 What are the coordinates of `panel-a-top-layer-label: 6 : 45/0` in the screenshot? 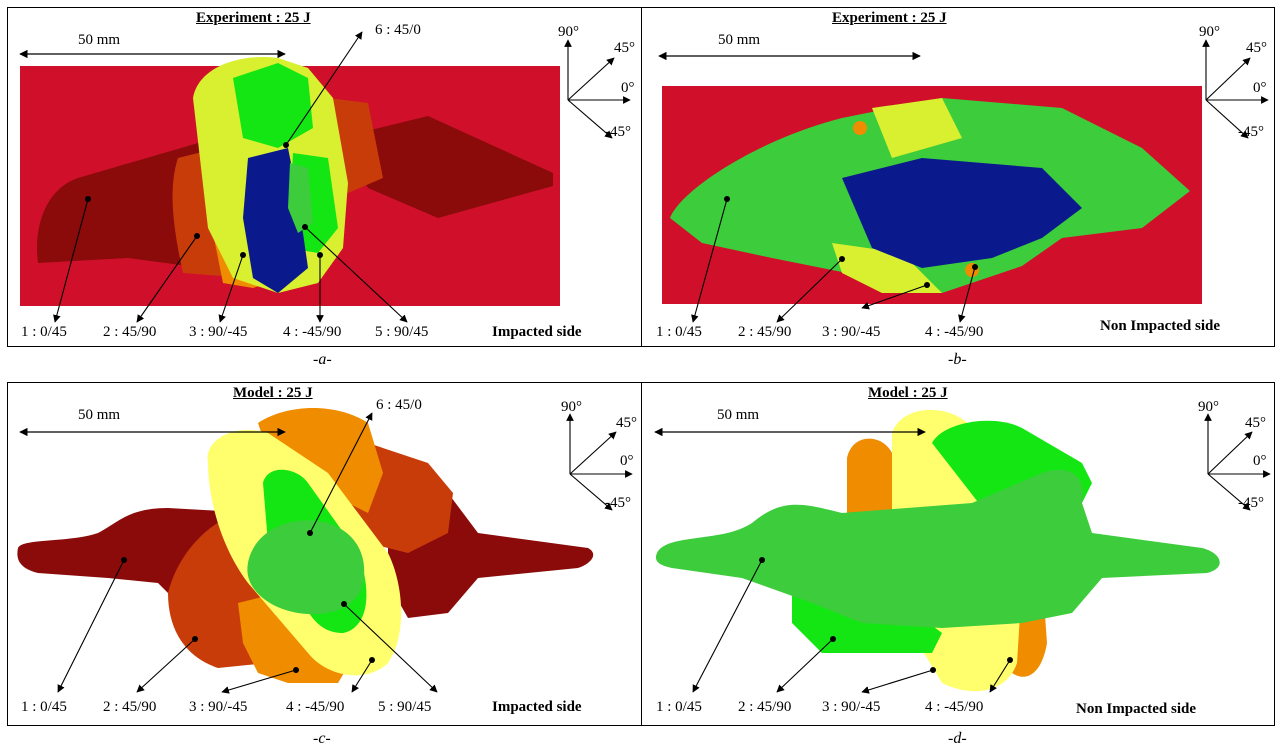 It's located at (398, 30).